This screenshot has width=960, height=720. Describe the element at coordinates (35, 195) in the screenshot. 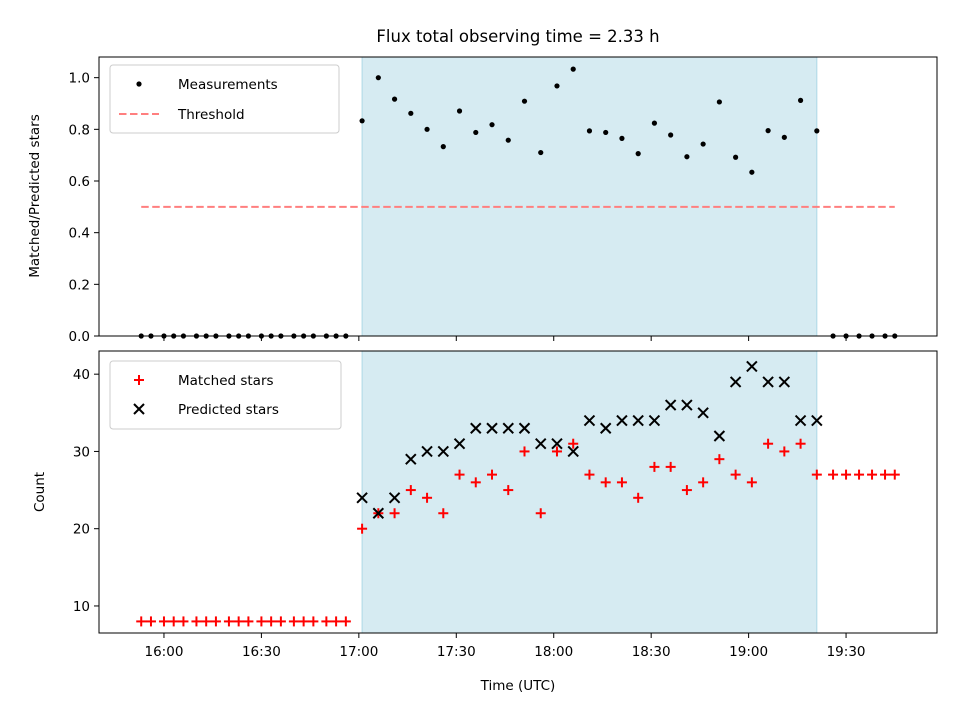

I see `top-y-axis-label: Matched/Predicted stars` at that location.